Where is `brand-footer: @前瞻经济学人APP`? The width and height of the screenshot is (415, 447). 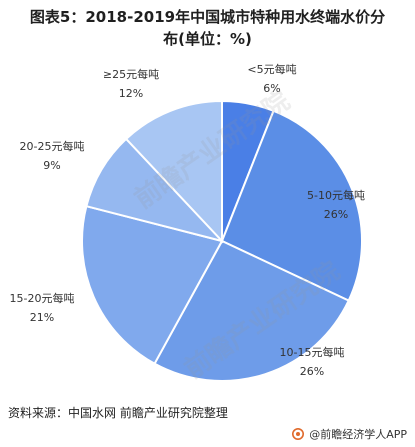 brand-footer: @前瞻经济学人APP is located at coordinates (349, 434).